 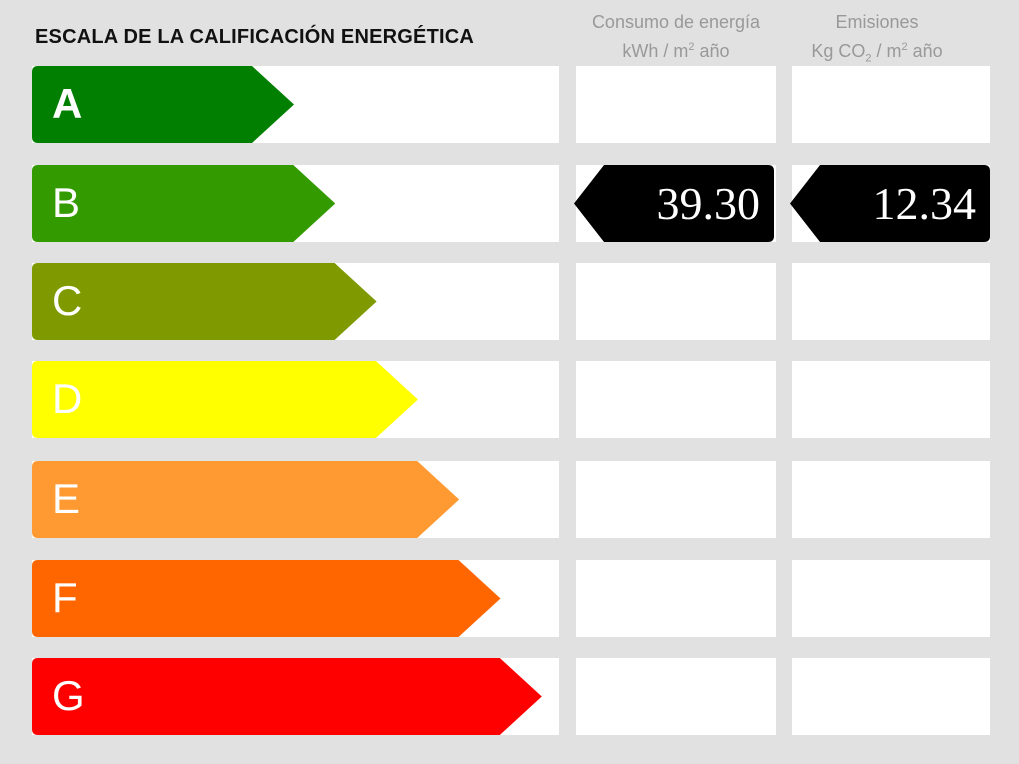 I want to click on energy-value-tag-text: 39.30, so click(x=708, y=203).